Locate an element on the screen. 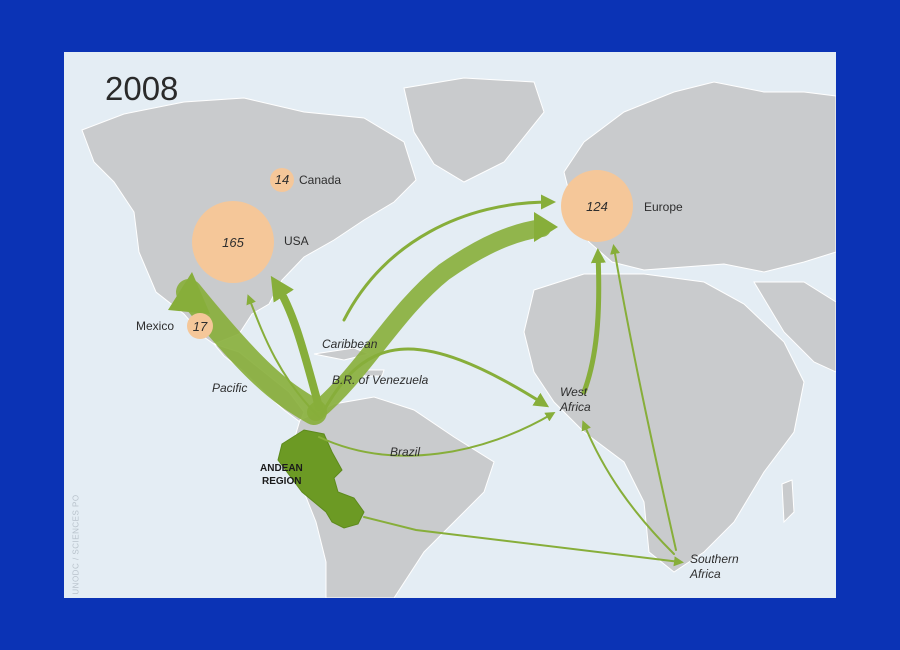 This screenshot has width=900, height=650. label-southern-africa-line1: Southern is located at coordinates (714, 559).